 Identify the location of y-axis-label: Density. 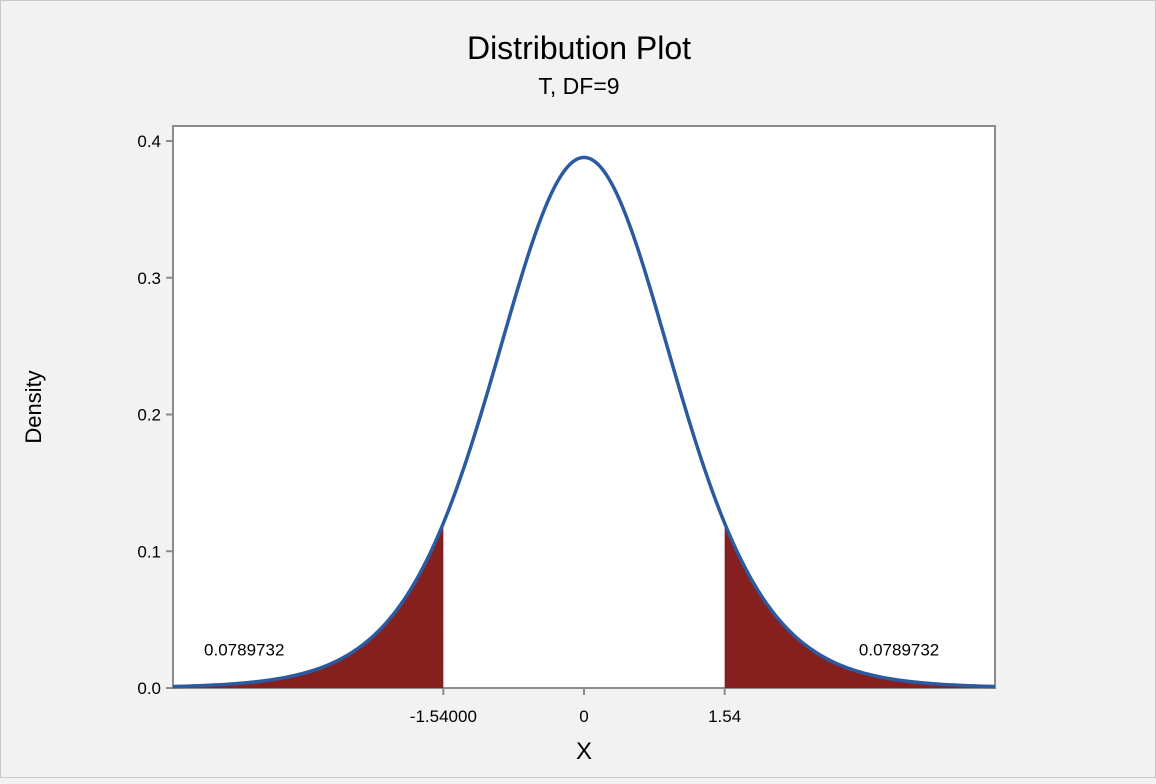
(33, 406).